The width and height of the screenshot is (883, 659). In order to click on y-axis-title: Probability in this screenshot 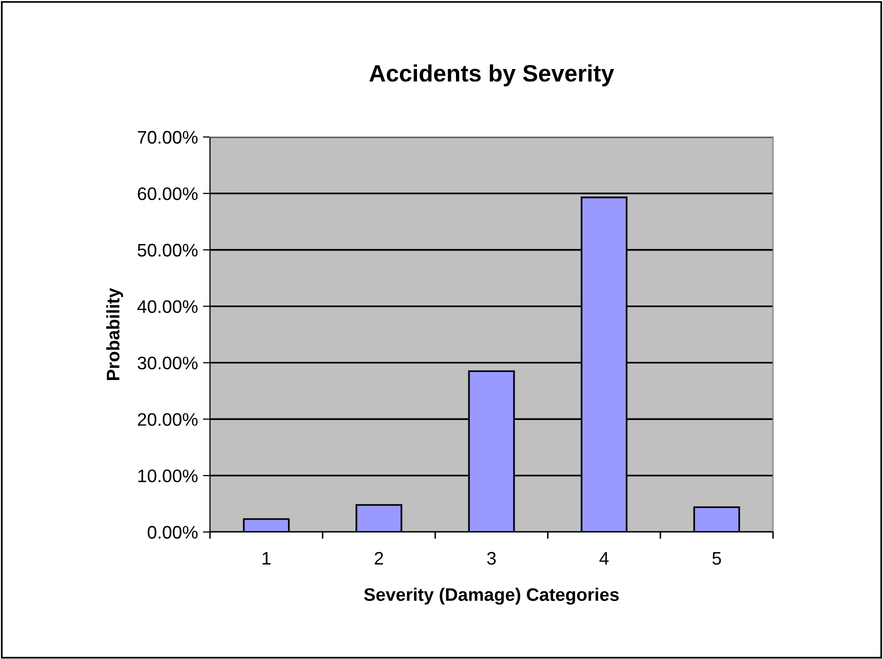, I will do `click(115, 334)`.